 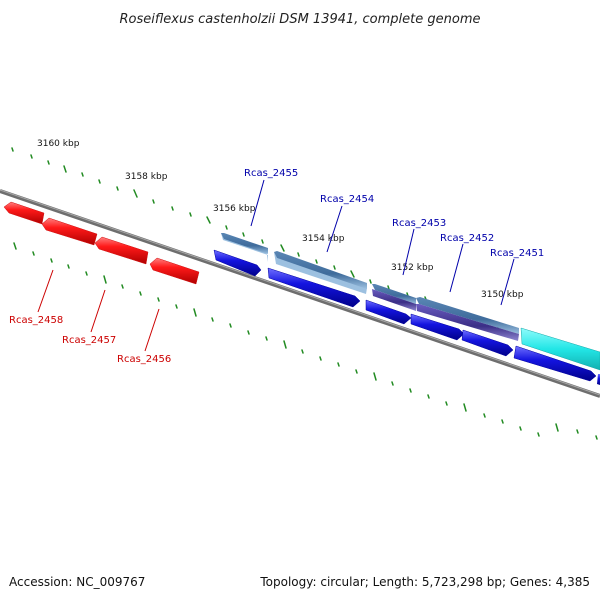 What do you see at coordinates (347, 199) in the screenshot?
I see `gene-label-rcas-2454: Rcas_2454` at bounding box center [347, 199].